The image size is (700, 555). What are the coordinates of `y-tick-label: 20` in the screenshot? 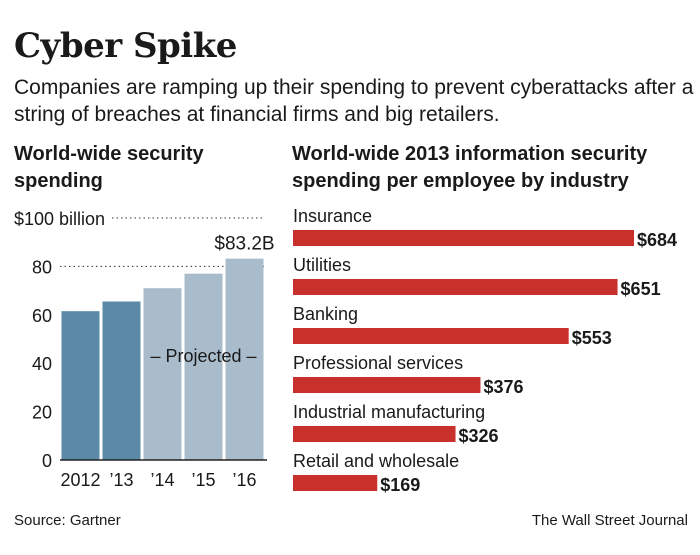 It's located at (42, 413).